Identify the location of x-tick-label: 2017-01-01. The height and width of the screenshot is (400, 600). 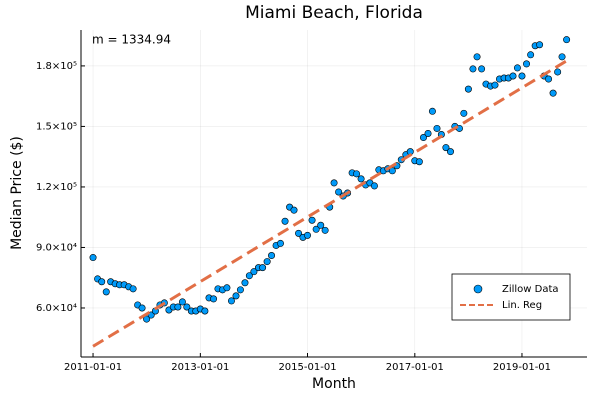
(415, 367).